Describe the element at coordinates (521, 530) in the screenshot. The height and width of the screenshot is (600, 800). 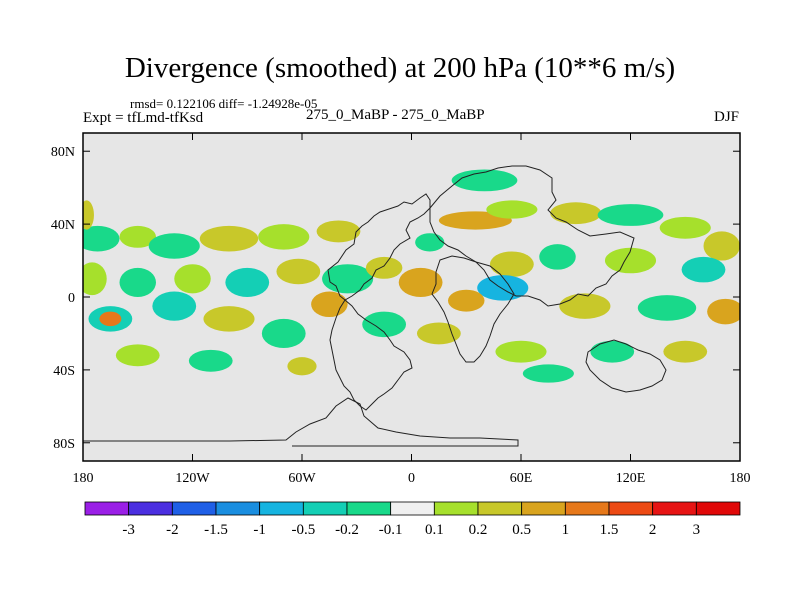
I see `colorbar-label-9: 0.5` at that location.